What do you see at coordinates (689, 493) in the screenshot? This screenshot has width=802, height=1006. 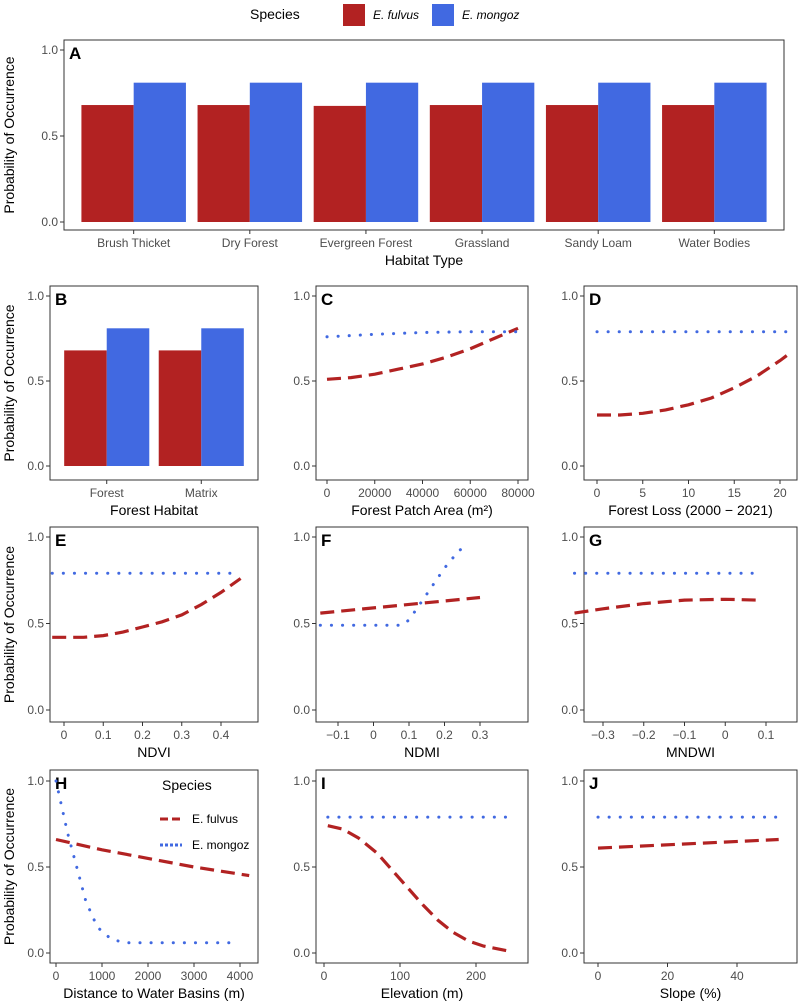 I see `x-tick-label: 10` at bounding box center [689, 493].